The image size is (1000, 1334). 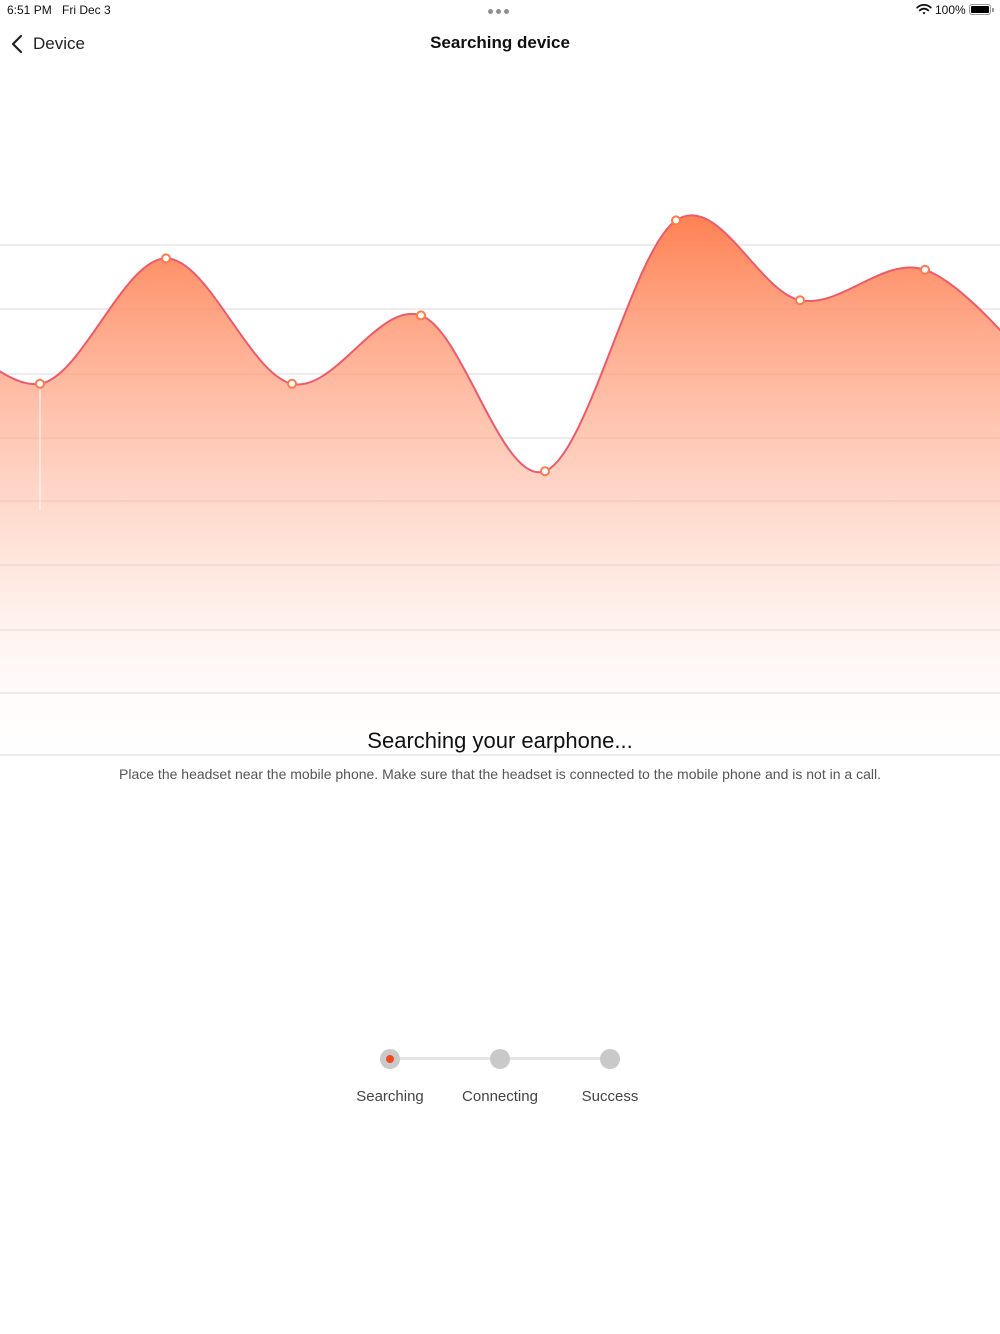 What do you see at coordinates (500, 42) in the screenshot?
I see `page-title: Searching device` at bounding box center [500, 42].